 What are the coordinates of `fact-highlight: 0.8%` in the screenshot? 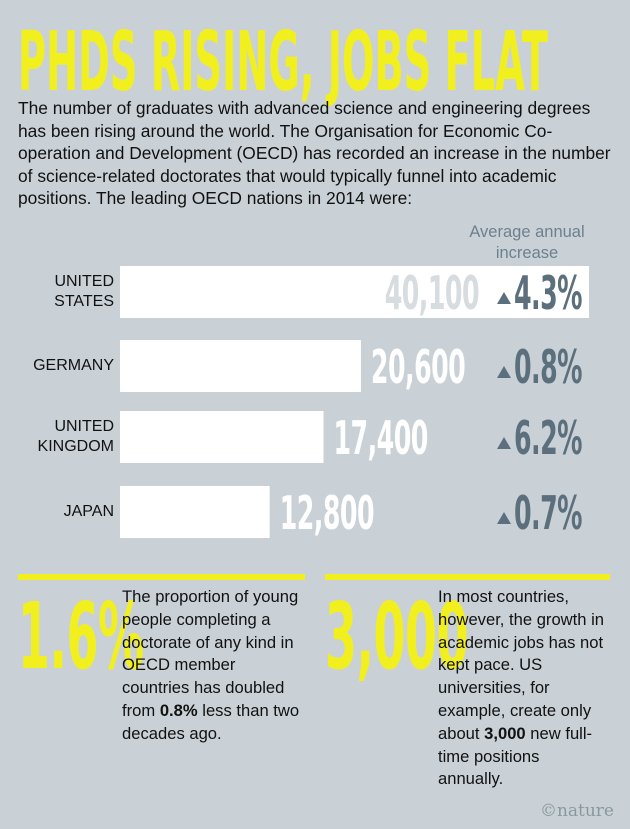 It's located at (178, 710).